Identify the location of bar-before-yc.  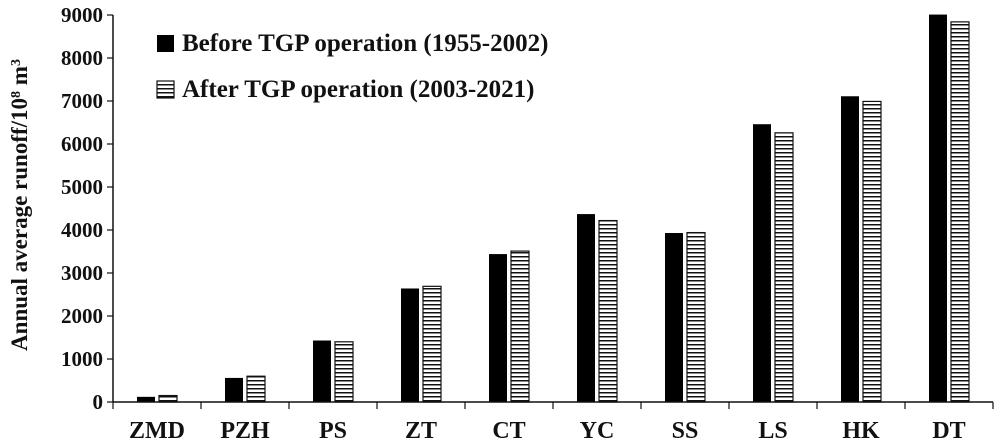
(586, 308).